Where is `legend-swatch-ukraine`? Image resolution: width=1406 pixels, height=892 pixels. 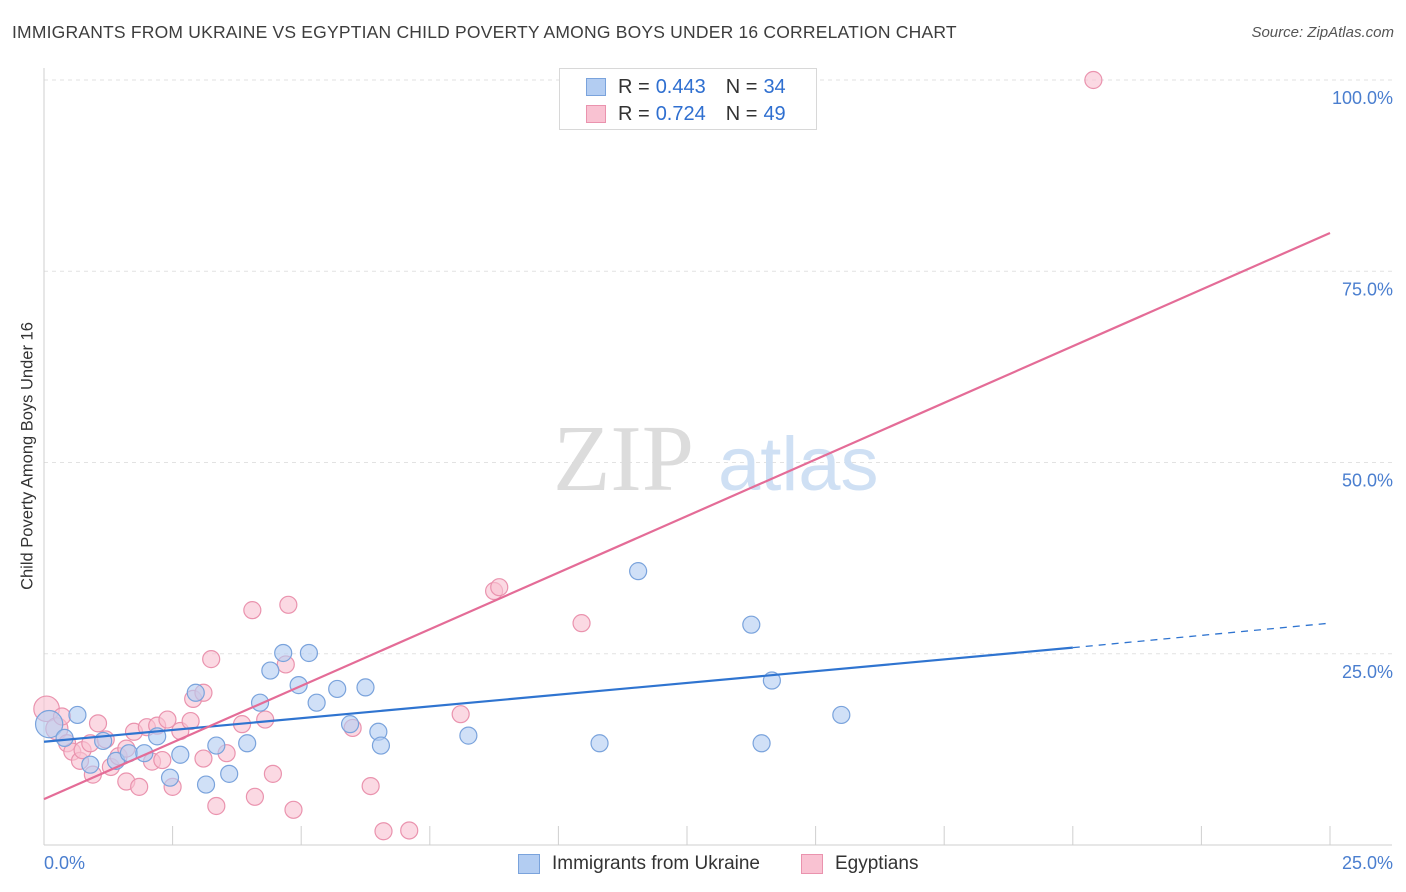 legend-swatch-ukraine is located at coordinates (596, 87).